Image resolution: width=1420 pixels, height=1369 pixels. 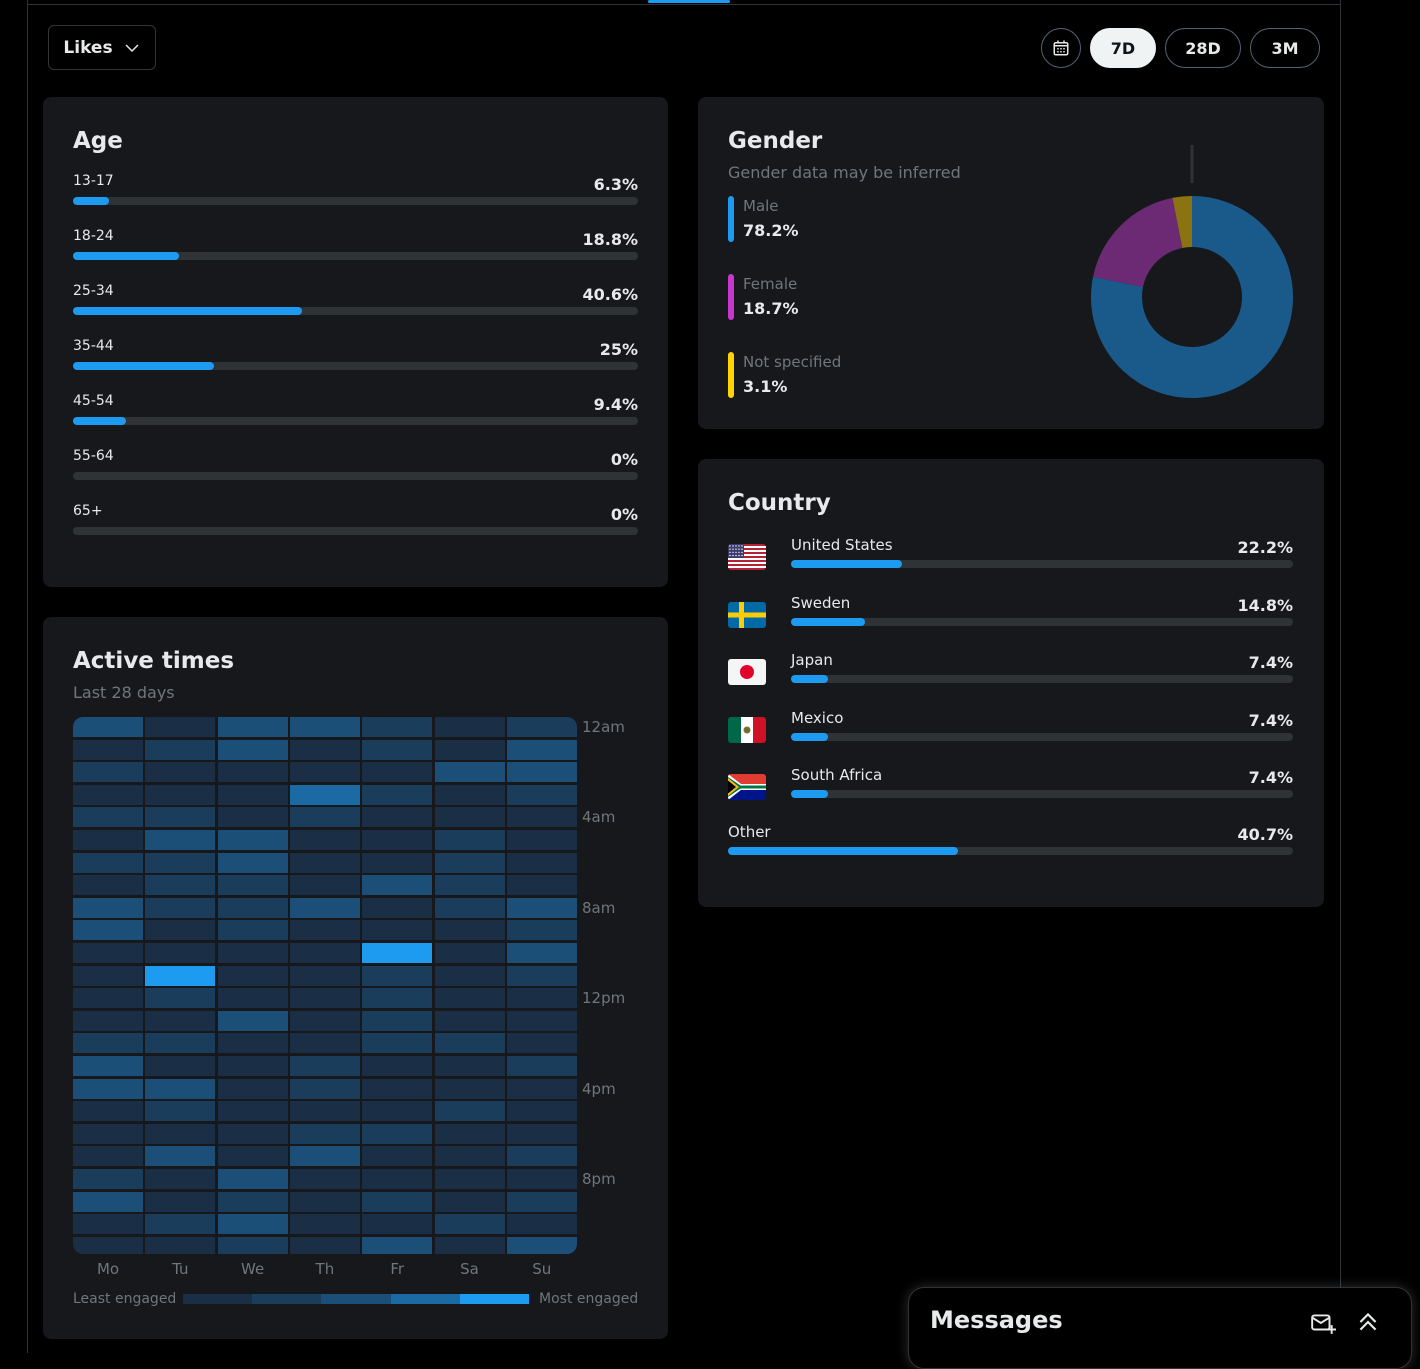 What do you see at coordinates (1160, 1328) in the screenshot?
I see `messages-drawer: Messages` at bounding box center [1160, 1328].